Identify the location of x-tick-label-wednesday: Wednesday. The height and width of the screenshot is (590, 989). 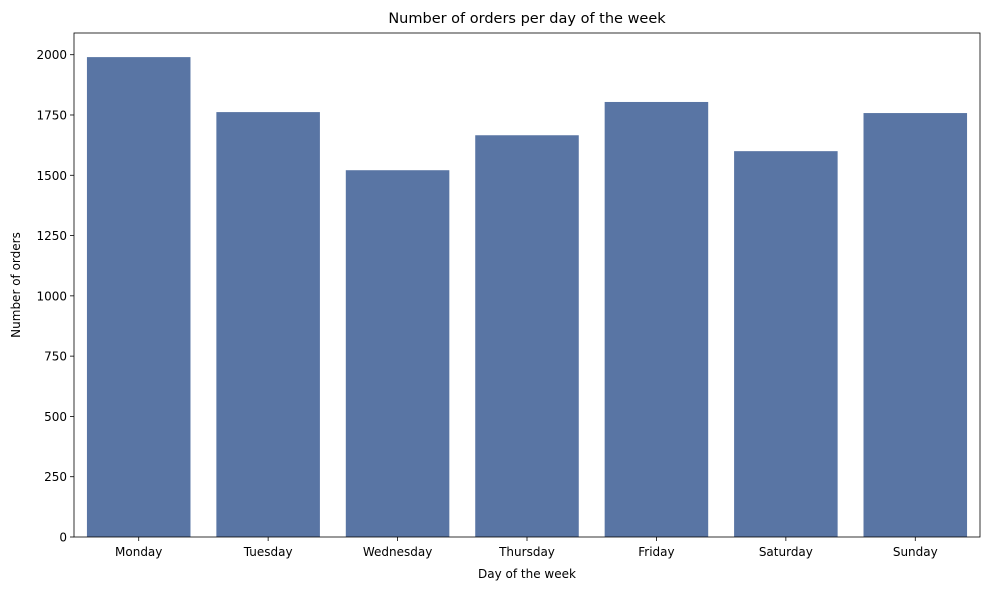
(397, 552).